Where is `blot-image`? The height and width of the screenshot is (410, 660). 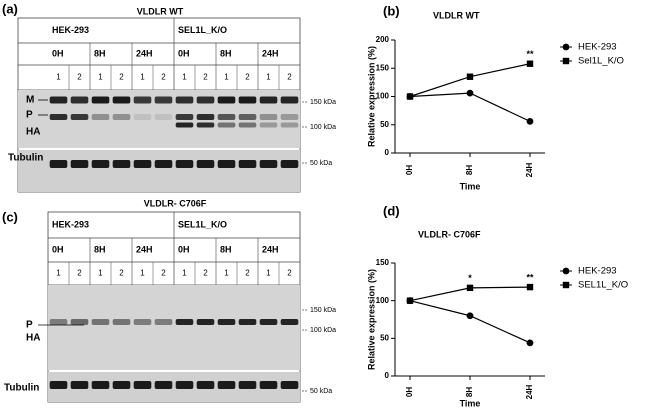
blot-image is located at coordinates (174, 327).